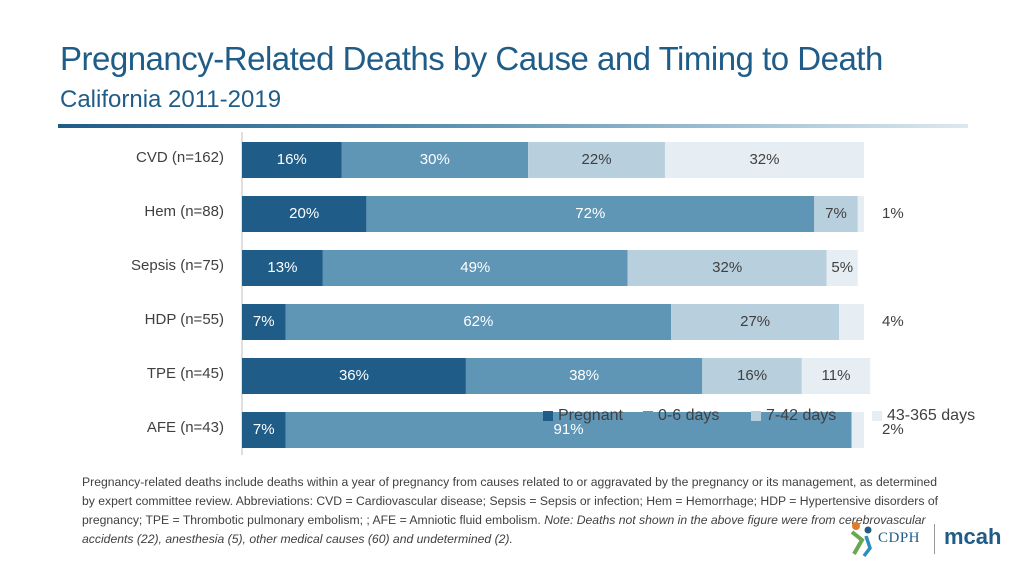  Describe the element at coordinates (893, 321) in the screenshot. I see `data-label-43-365-days-hdp-n-55: 4%` at that location.